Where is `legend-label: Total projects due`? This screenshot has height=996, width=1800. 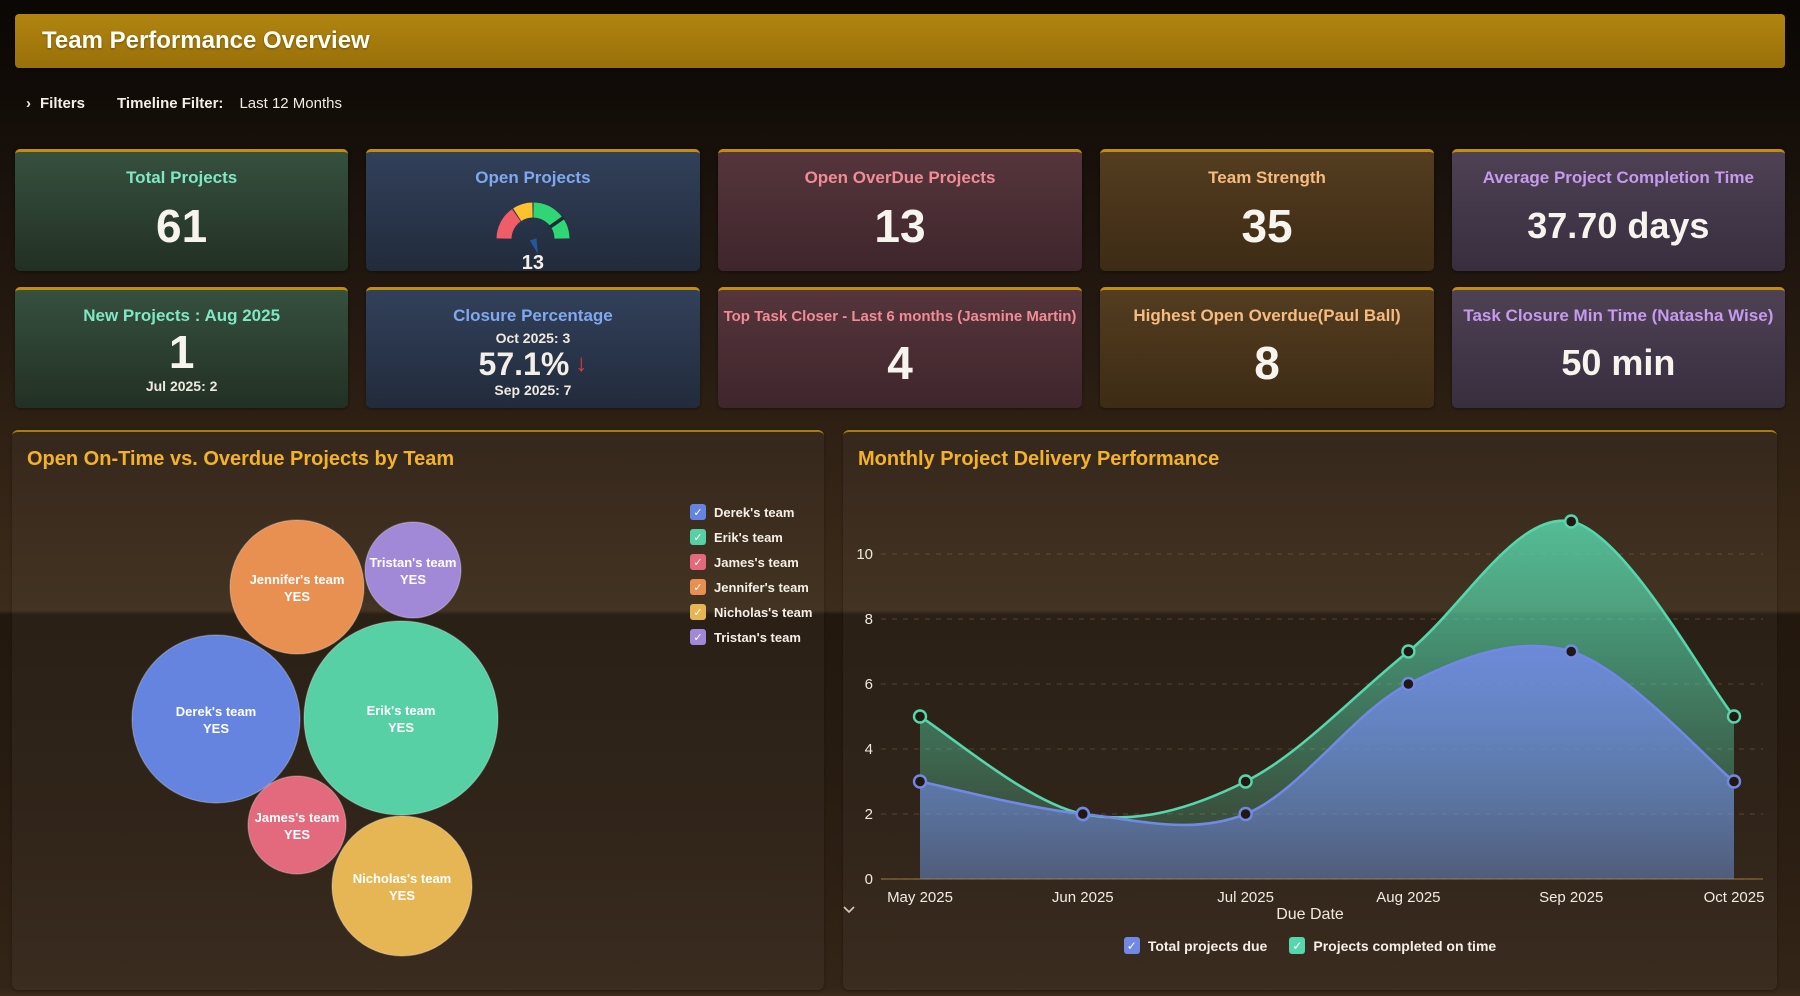
legend-label: Total projects due is located at coordinates (1207, 945).